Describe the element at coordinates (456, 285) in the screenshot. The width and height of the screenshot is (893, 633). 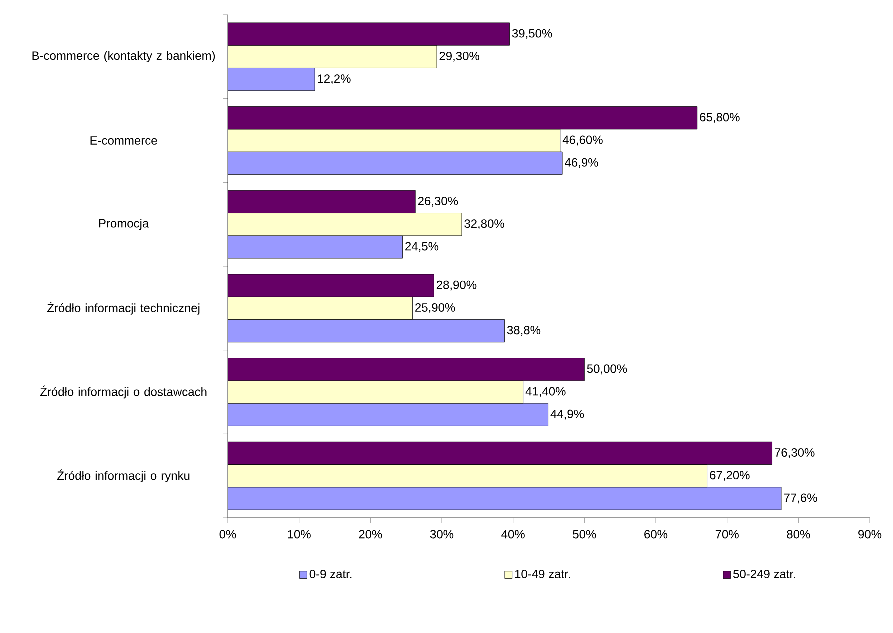
I see `data-label: 28,90%` at that location.